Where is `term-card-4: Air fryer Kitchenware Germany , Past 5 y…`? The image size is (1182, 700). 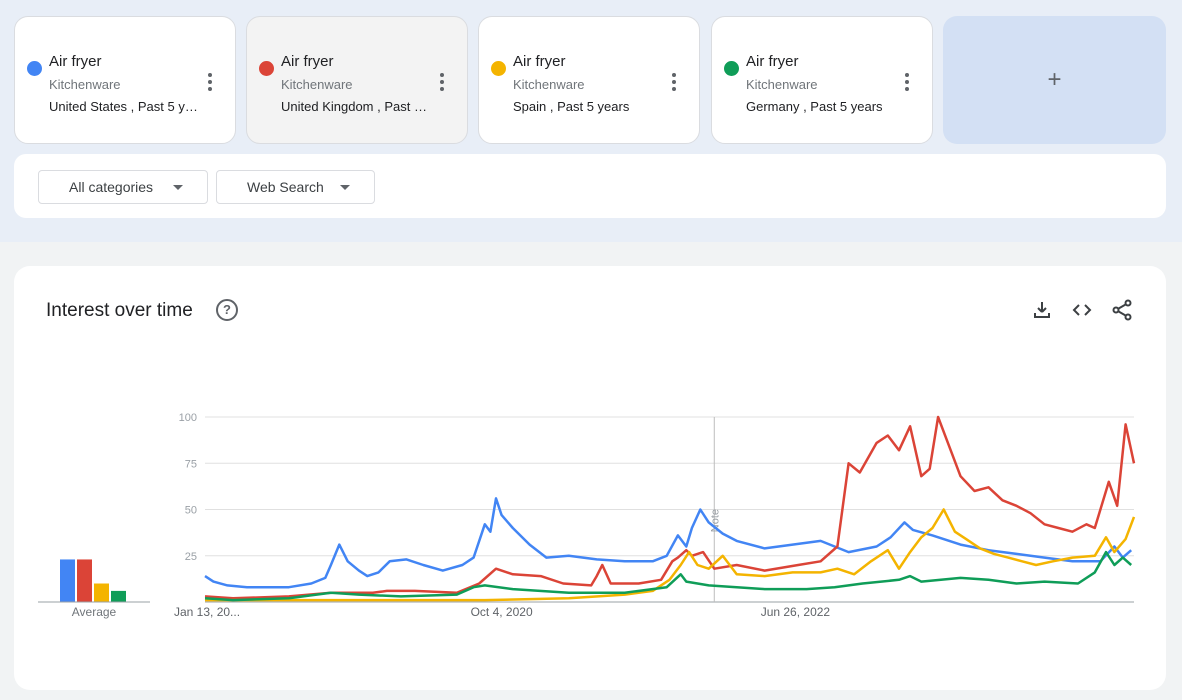 term-card-4: Air fryer Kitchenware Germany , Past 5 y… is located at coordinates (822, 80).